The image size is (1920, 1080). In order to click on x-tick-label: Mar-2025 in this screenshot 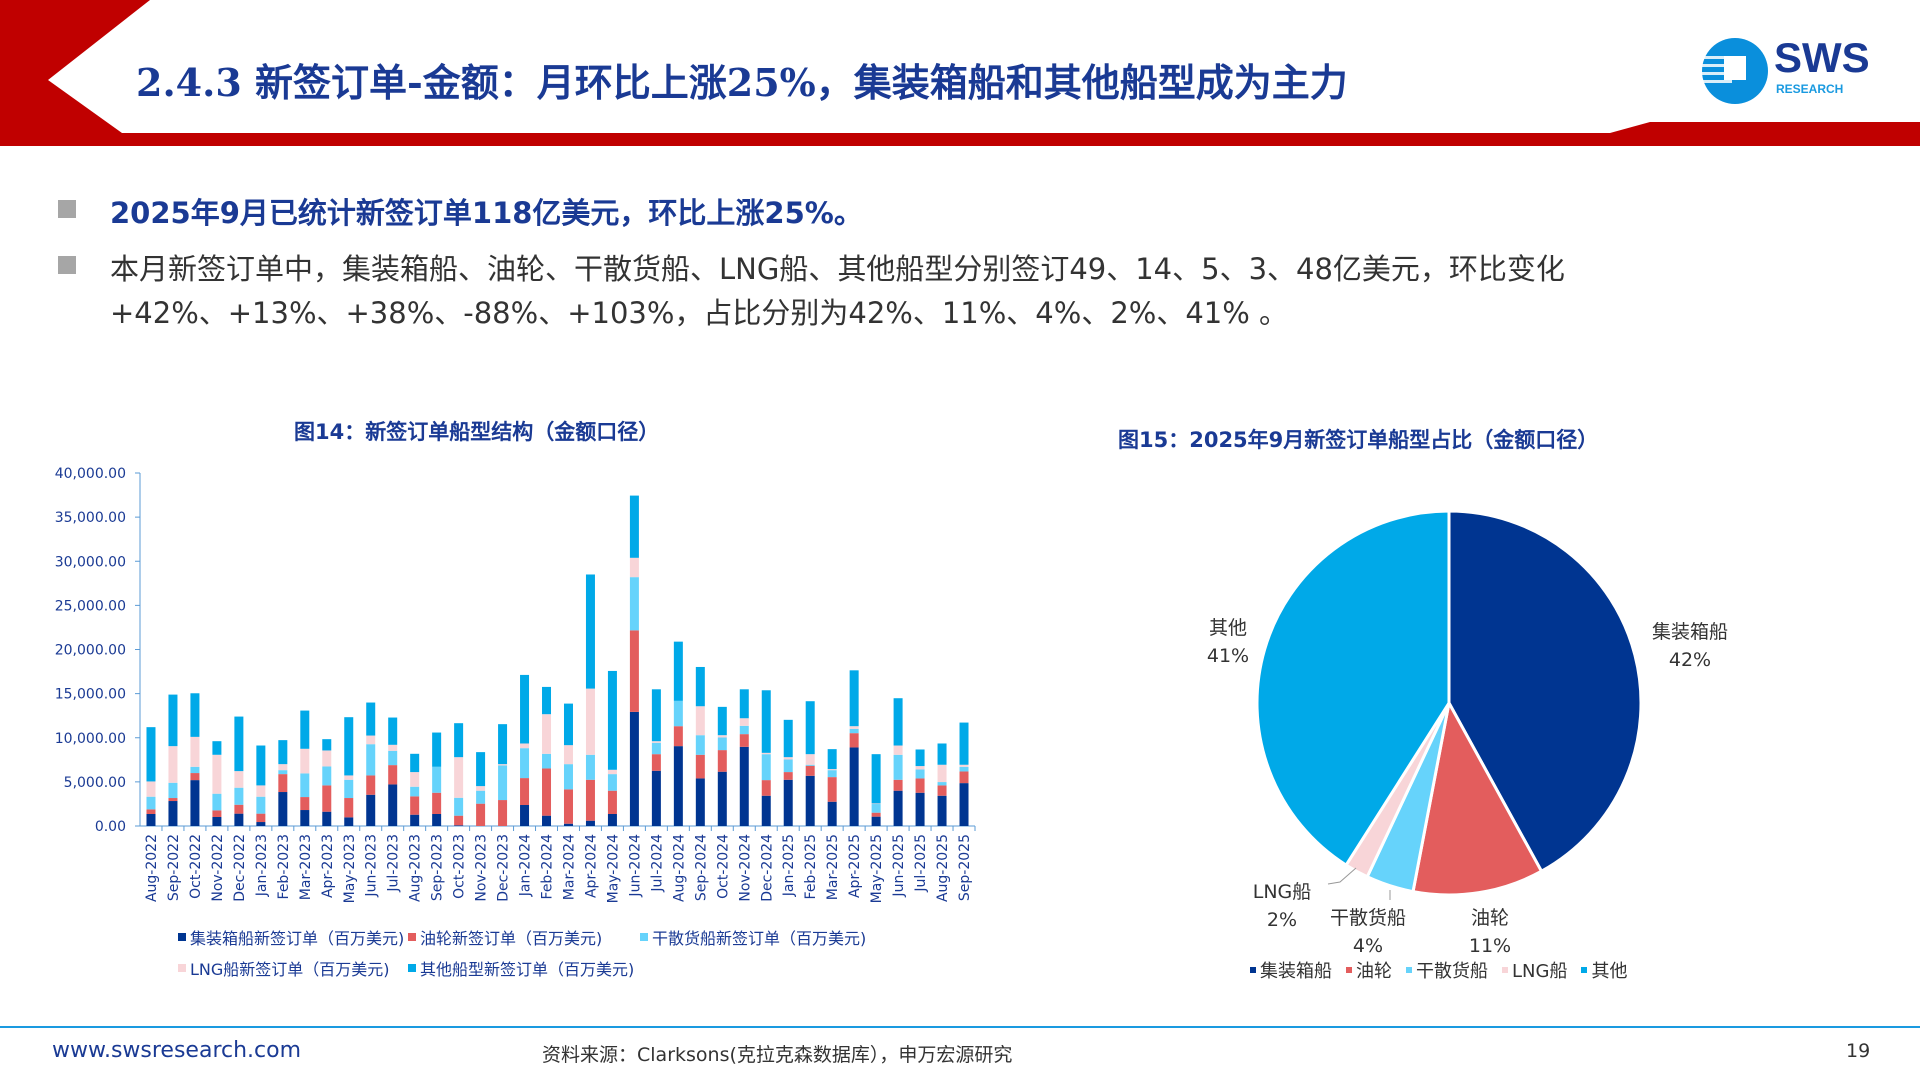, I will do `click(833, 867)`.